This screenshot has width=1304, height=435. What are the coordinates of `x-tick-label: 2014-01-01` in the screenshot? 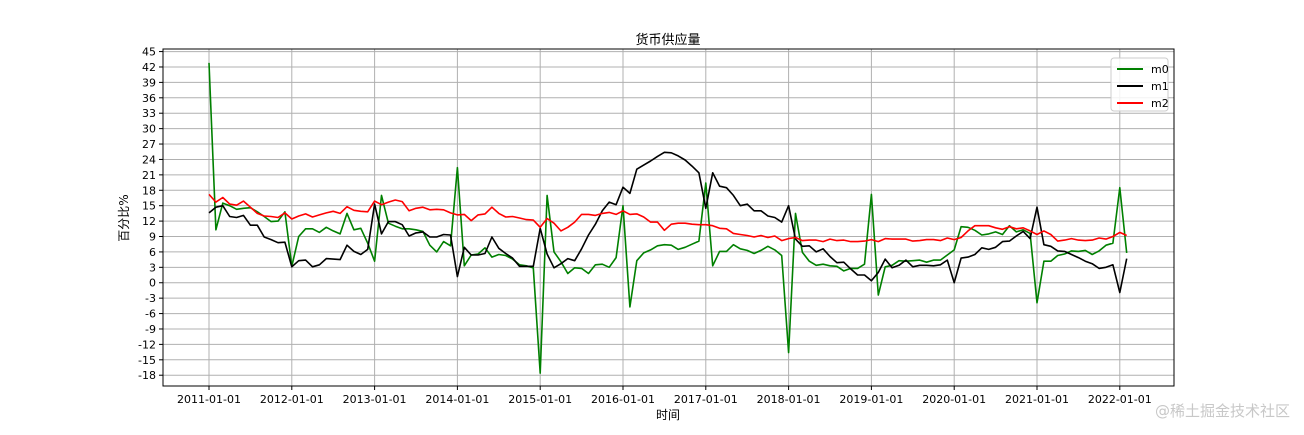 It's located at (457, 399).